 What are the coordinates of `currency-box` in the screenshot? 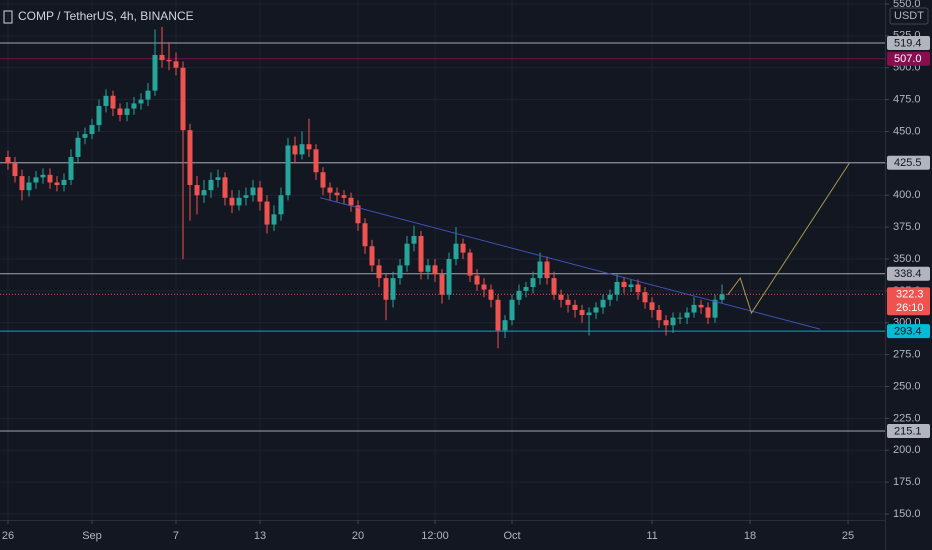 It's located at (909, 16).